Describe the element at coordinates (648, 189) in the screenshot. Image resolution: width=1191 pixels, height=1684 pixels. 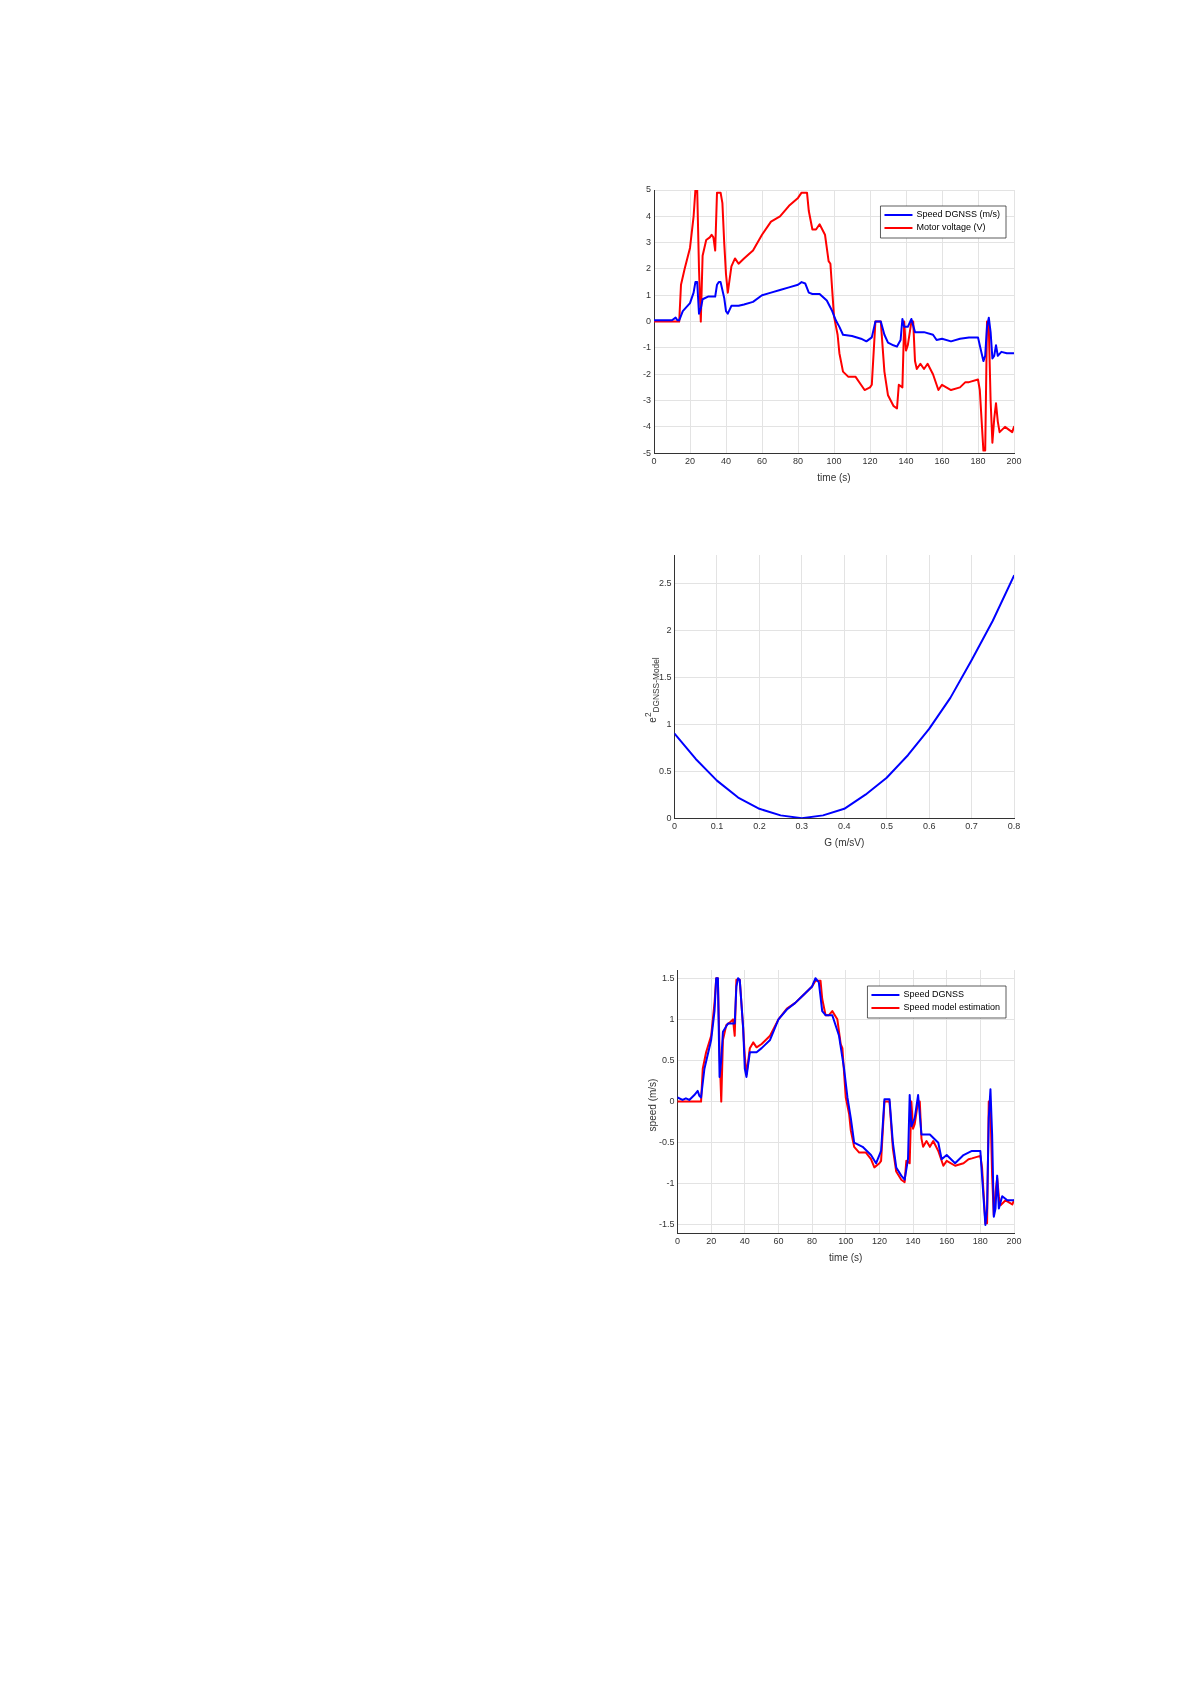
I see `y-tick-label: 5` at that location.